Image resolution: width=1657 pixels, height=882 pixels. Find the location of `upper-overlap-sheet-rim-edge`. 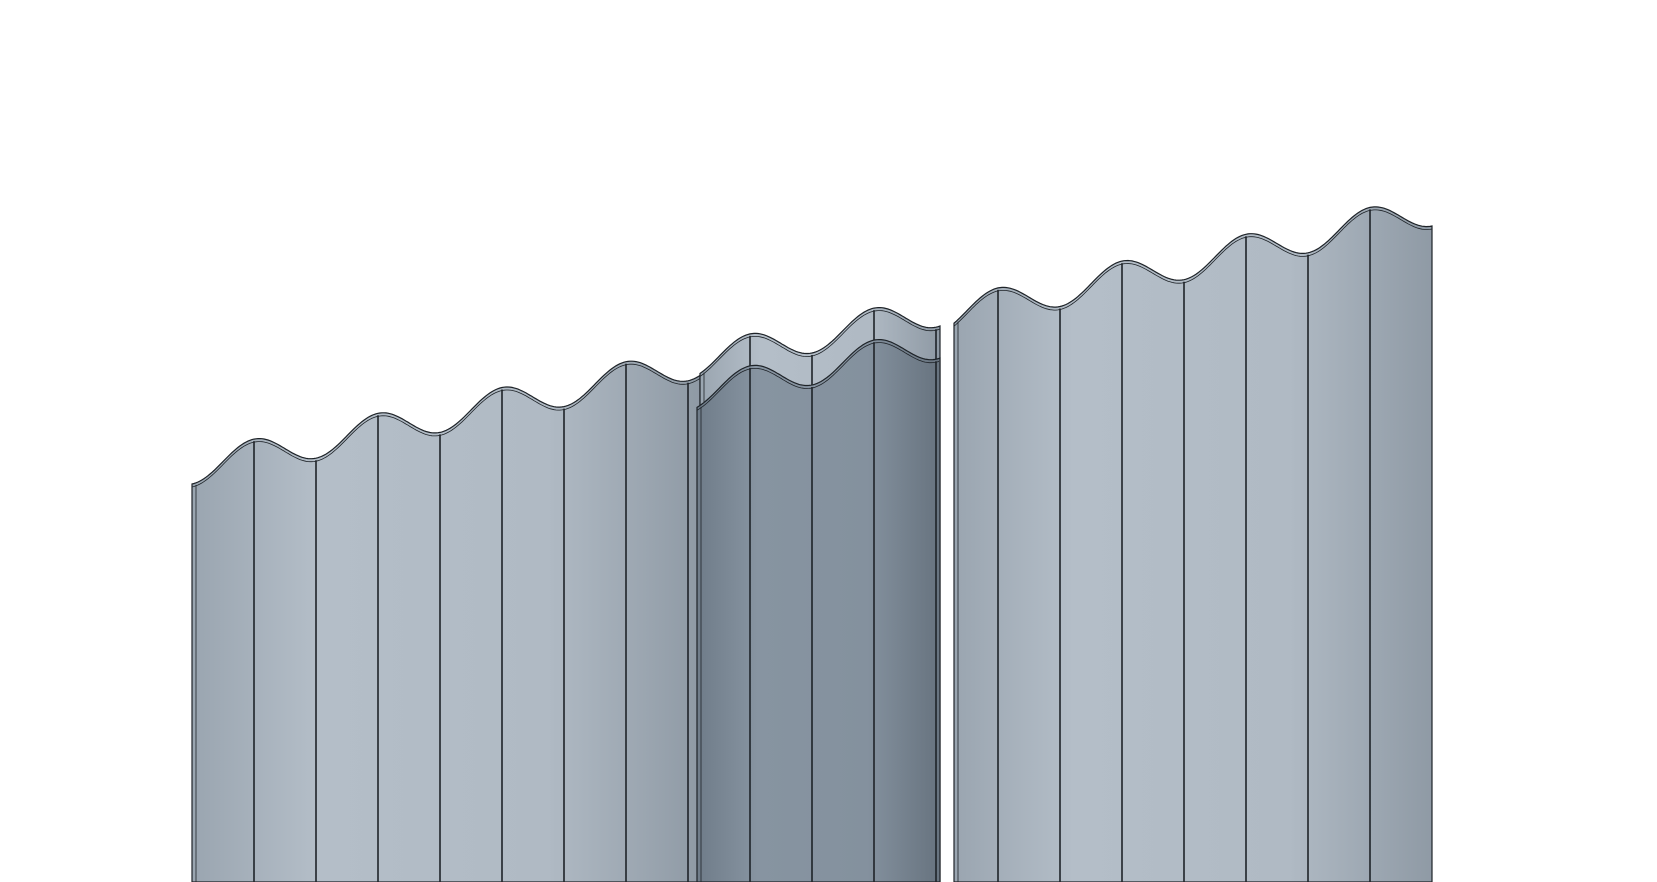

upper-overlap-sheet-rim-edge is located at coordinates (820, 343).